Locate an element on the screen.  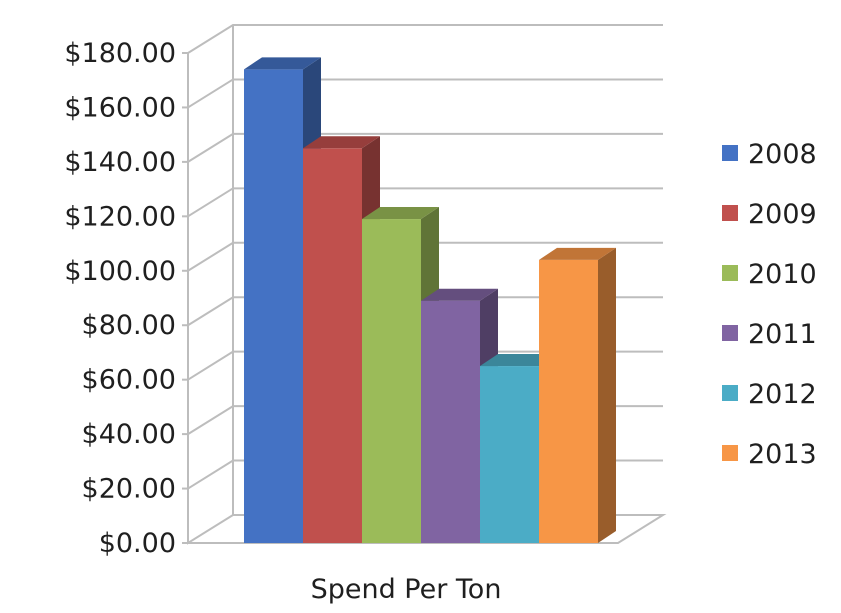
legend-label: 2009 is located at coordinates (782, 214).